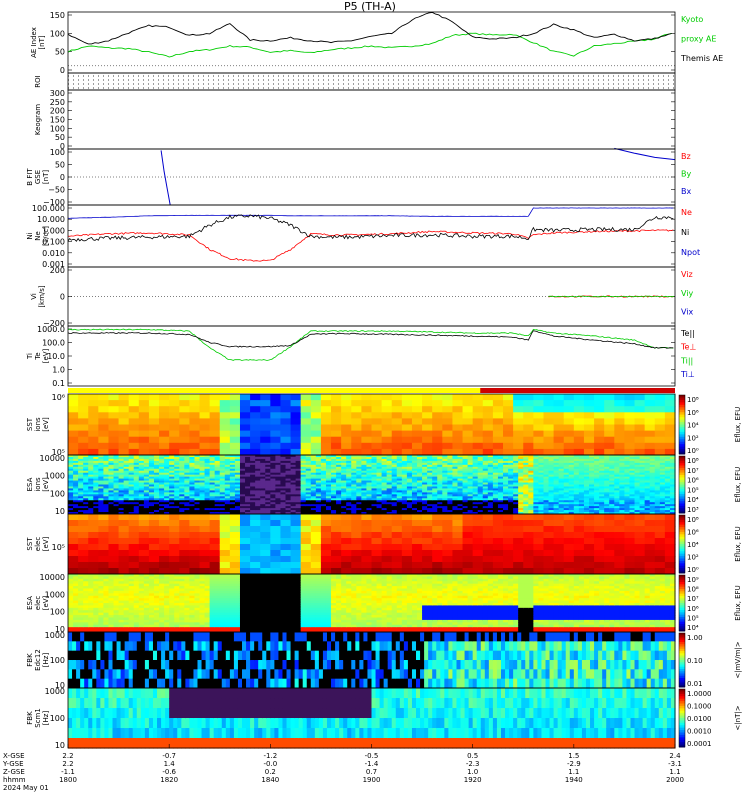  What do you see at coordinates (38, 356) in the screenshot?
I see `ylabel-temperature-1: Te` at bounding box center [38, 356].